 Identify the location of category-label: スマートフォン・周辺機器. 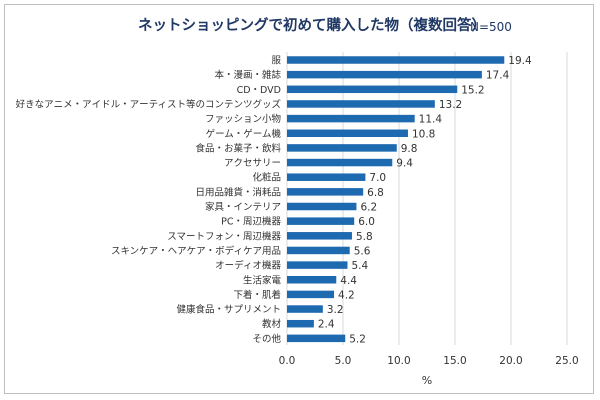
(224, 236).